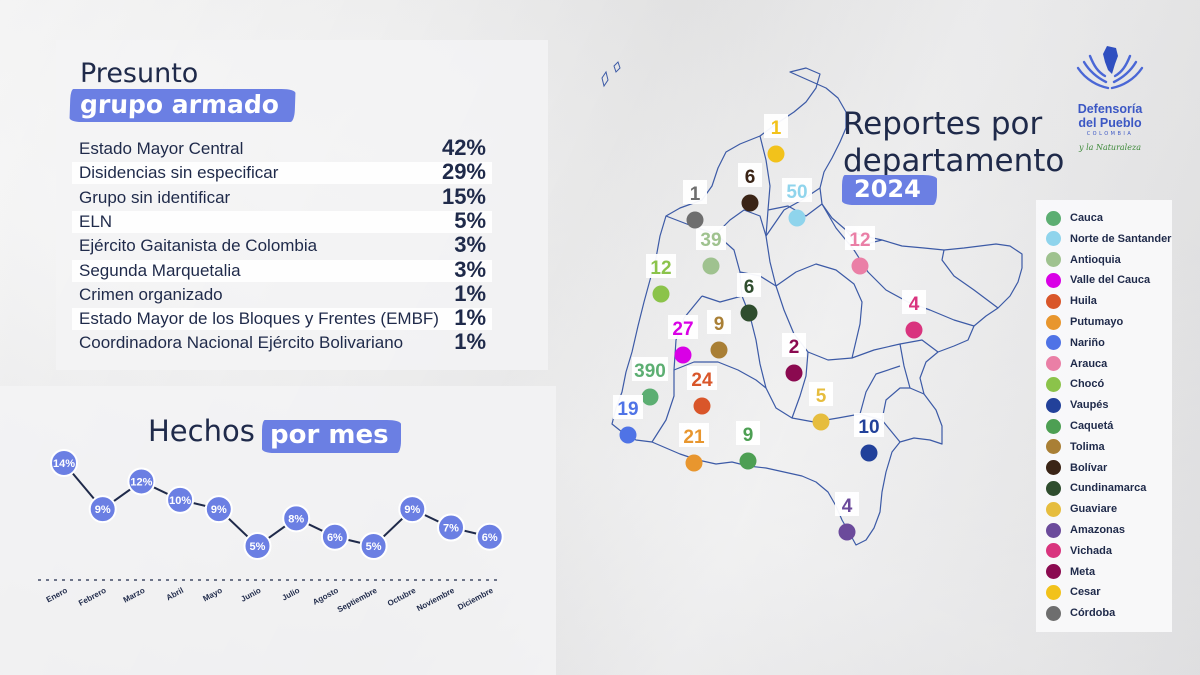 The image size is (1200, 675). What do you see at coordinates (357, 600) in the screenshot?
I see `month-tick-label: Septiembre` at bounding box center [357, 600].